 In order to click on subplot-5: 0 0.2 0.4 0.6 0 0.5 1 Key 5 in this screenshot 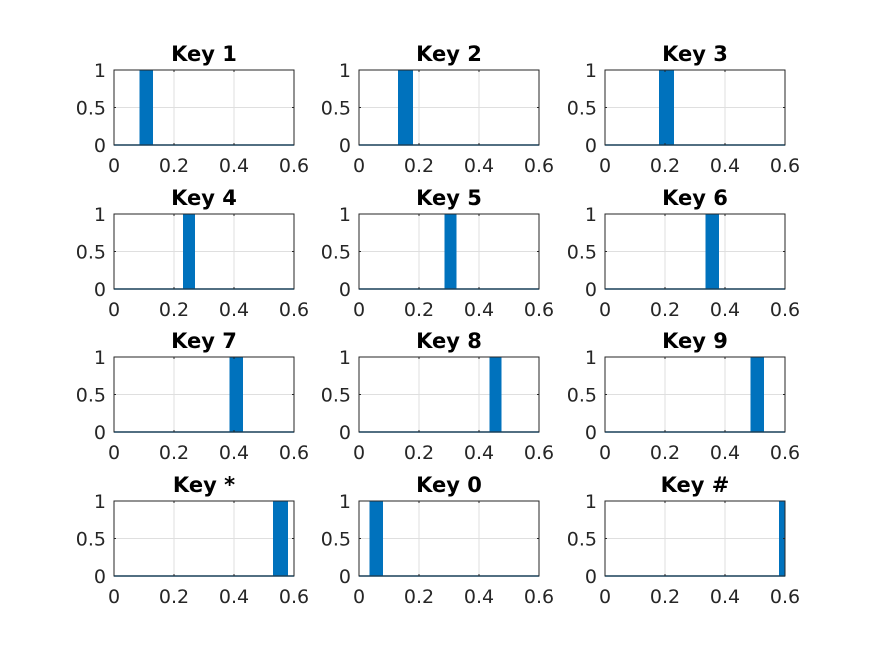, I will do `click(437, 253)`.